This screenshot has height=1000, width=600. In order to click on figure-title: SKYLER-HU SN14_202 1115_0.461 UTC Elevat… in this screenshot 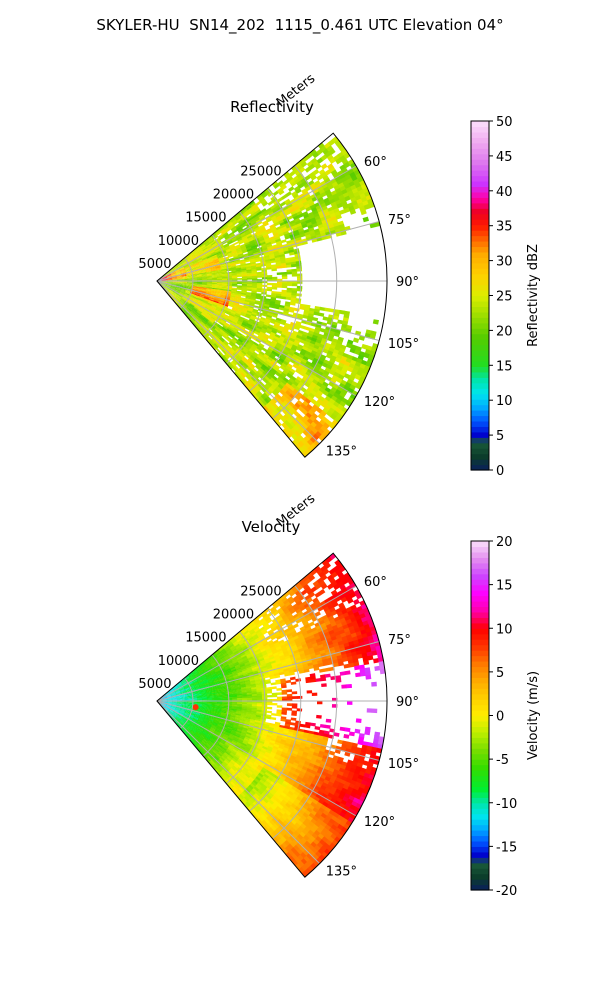, I will do `click(300, 25)`.